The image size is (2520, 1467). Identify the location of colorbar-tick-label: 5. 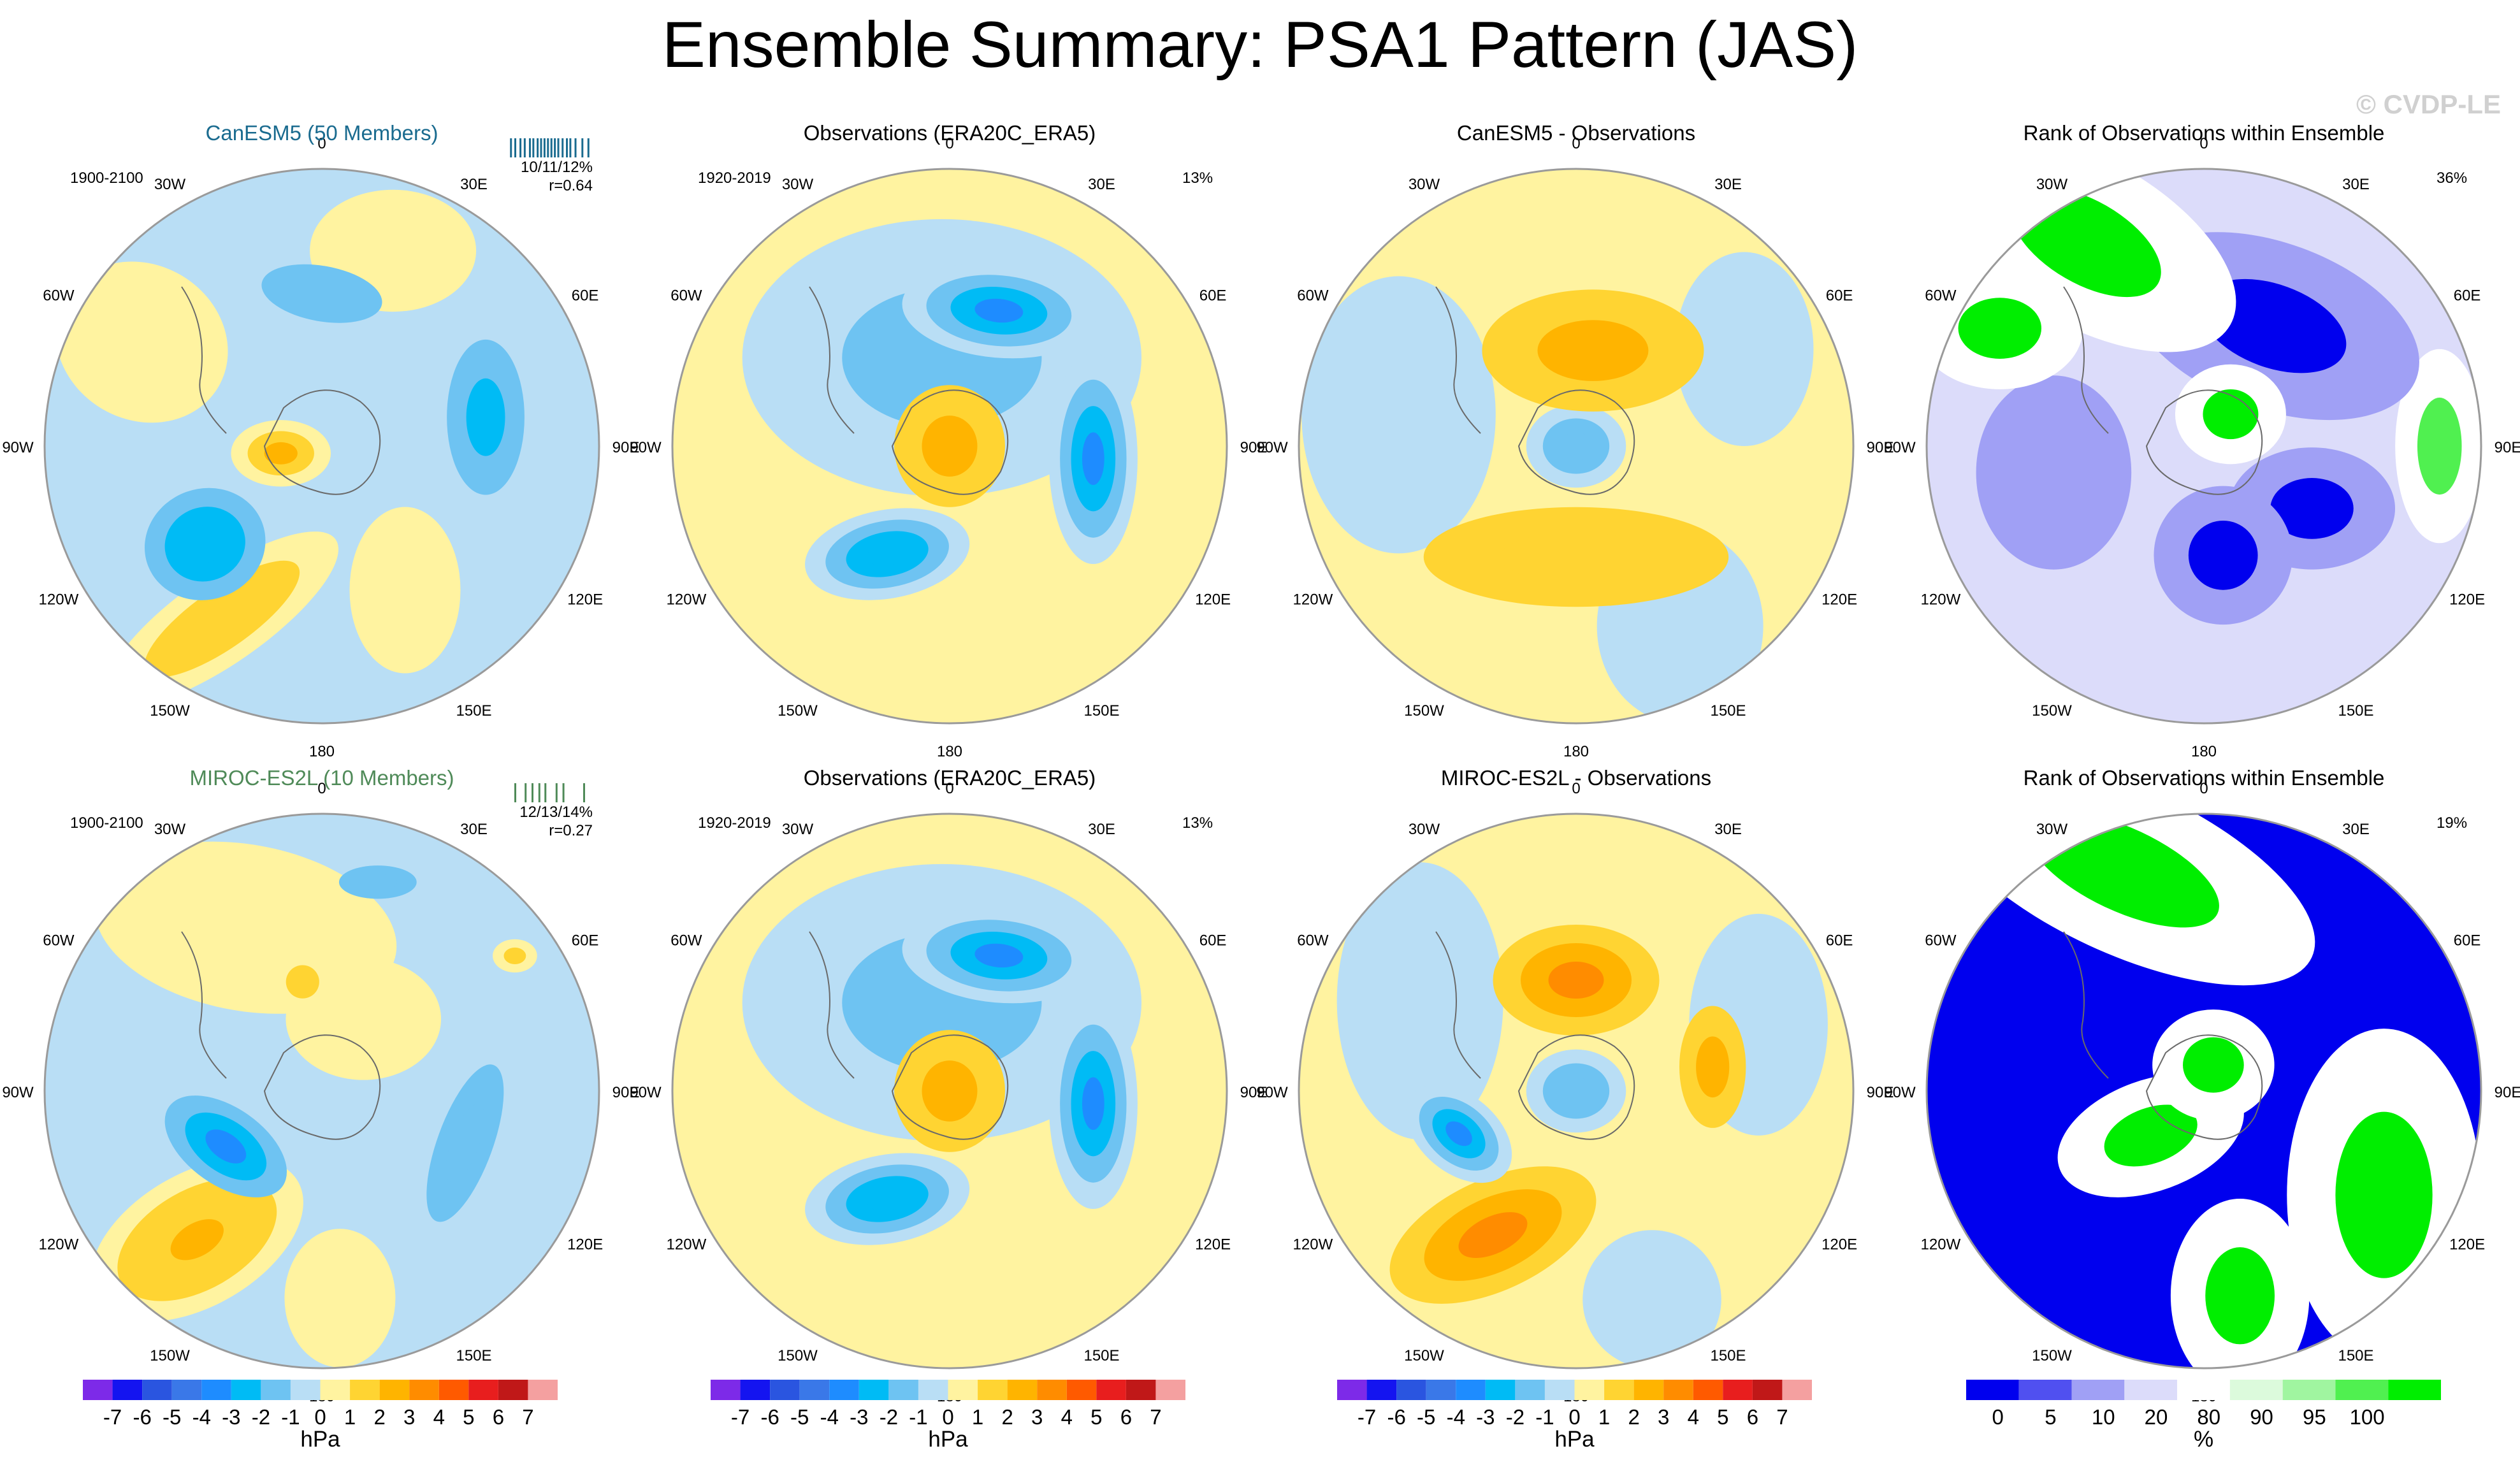
(2050, 1417).